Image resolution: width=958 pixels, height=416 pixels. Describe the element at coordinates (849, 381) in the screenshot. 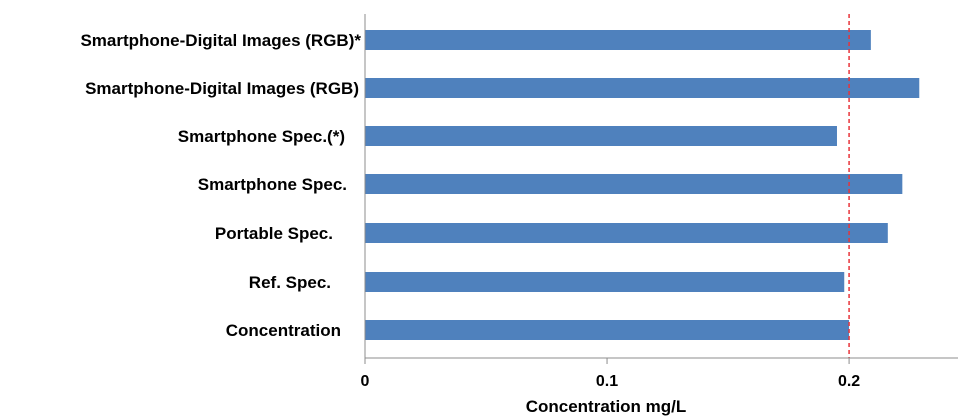

I see `x-tick-label-3: 0.2` at that location.